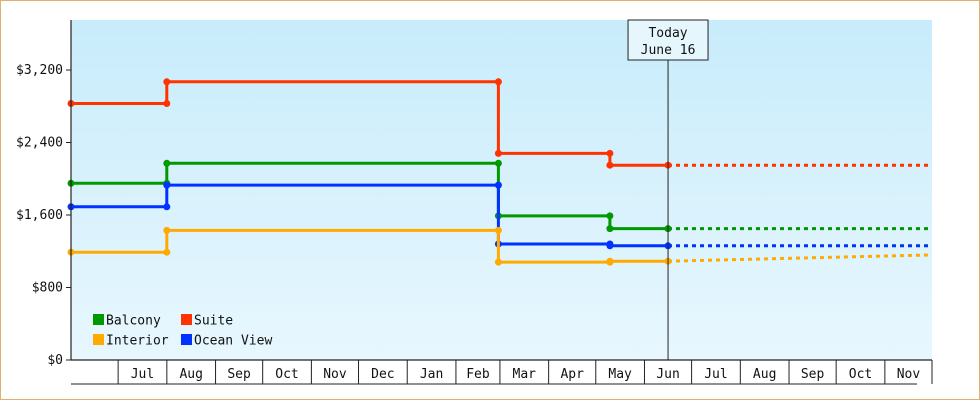 This screenshot has width=980, height=400. I want to click on y-tick-label: $0, so click(55, 360).